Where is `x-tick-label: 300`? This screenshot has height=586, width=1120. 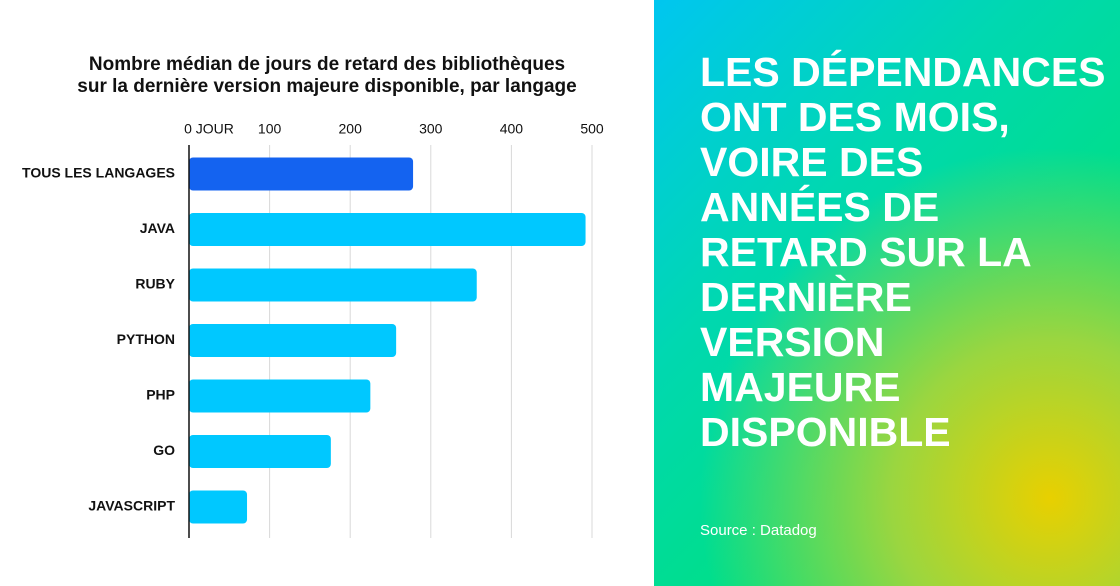
x-tick-label: 300 is located at coordinates (431, 129).